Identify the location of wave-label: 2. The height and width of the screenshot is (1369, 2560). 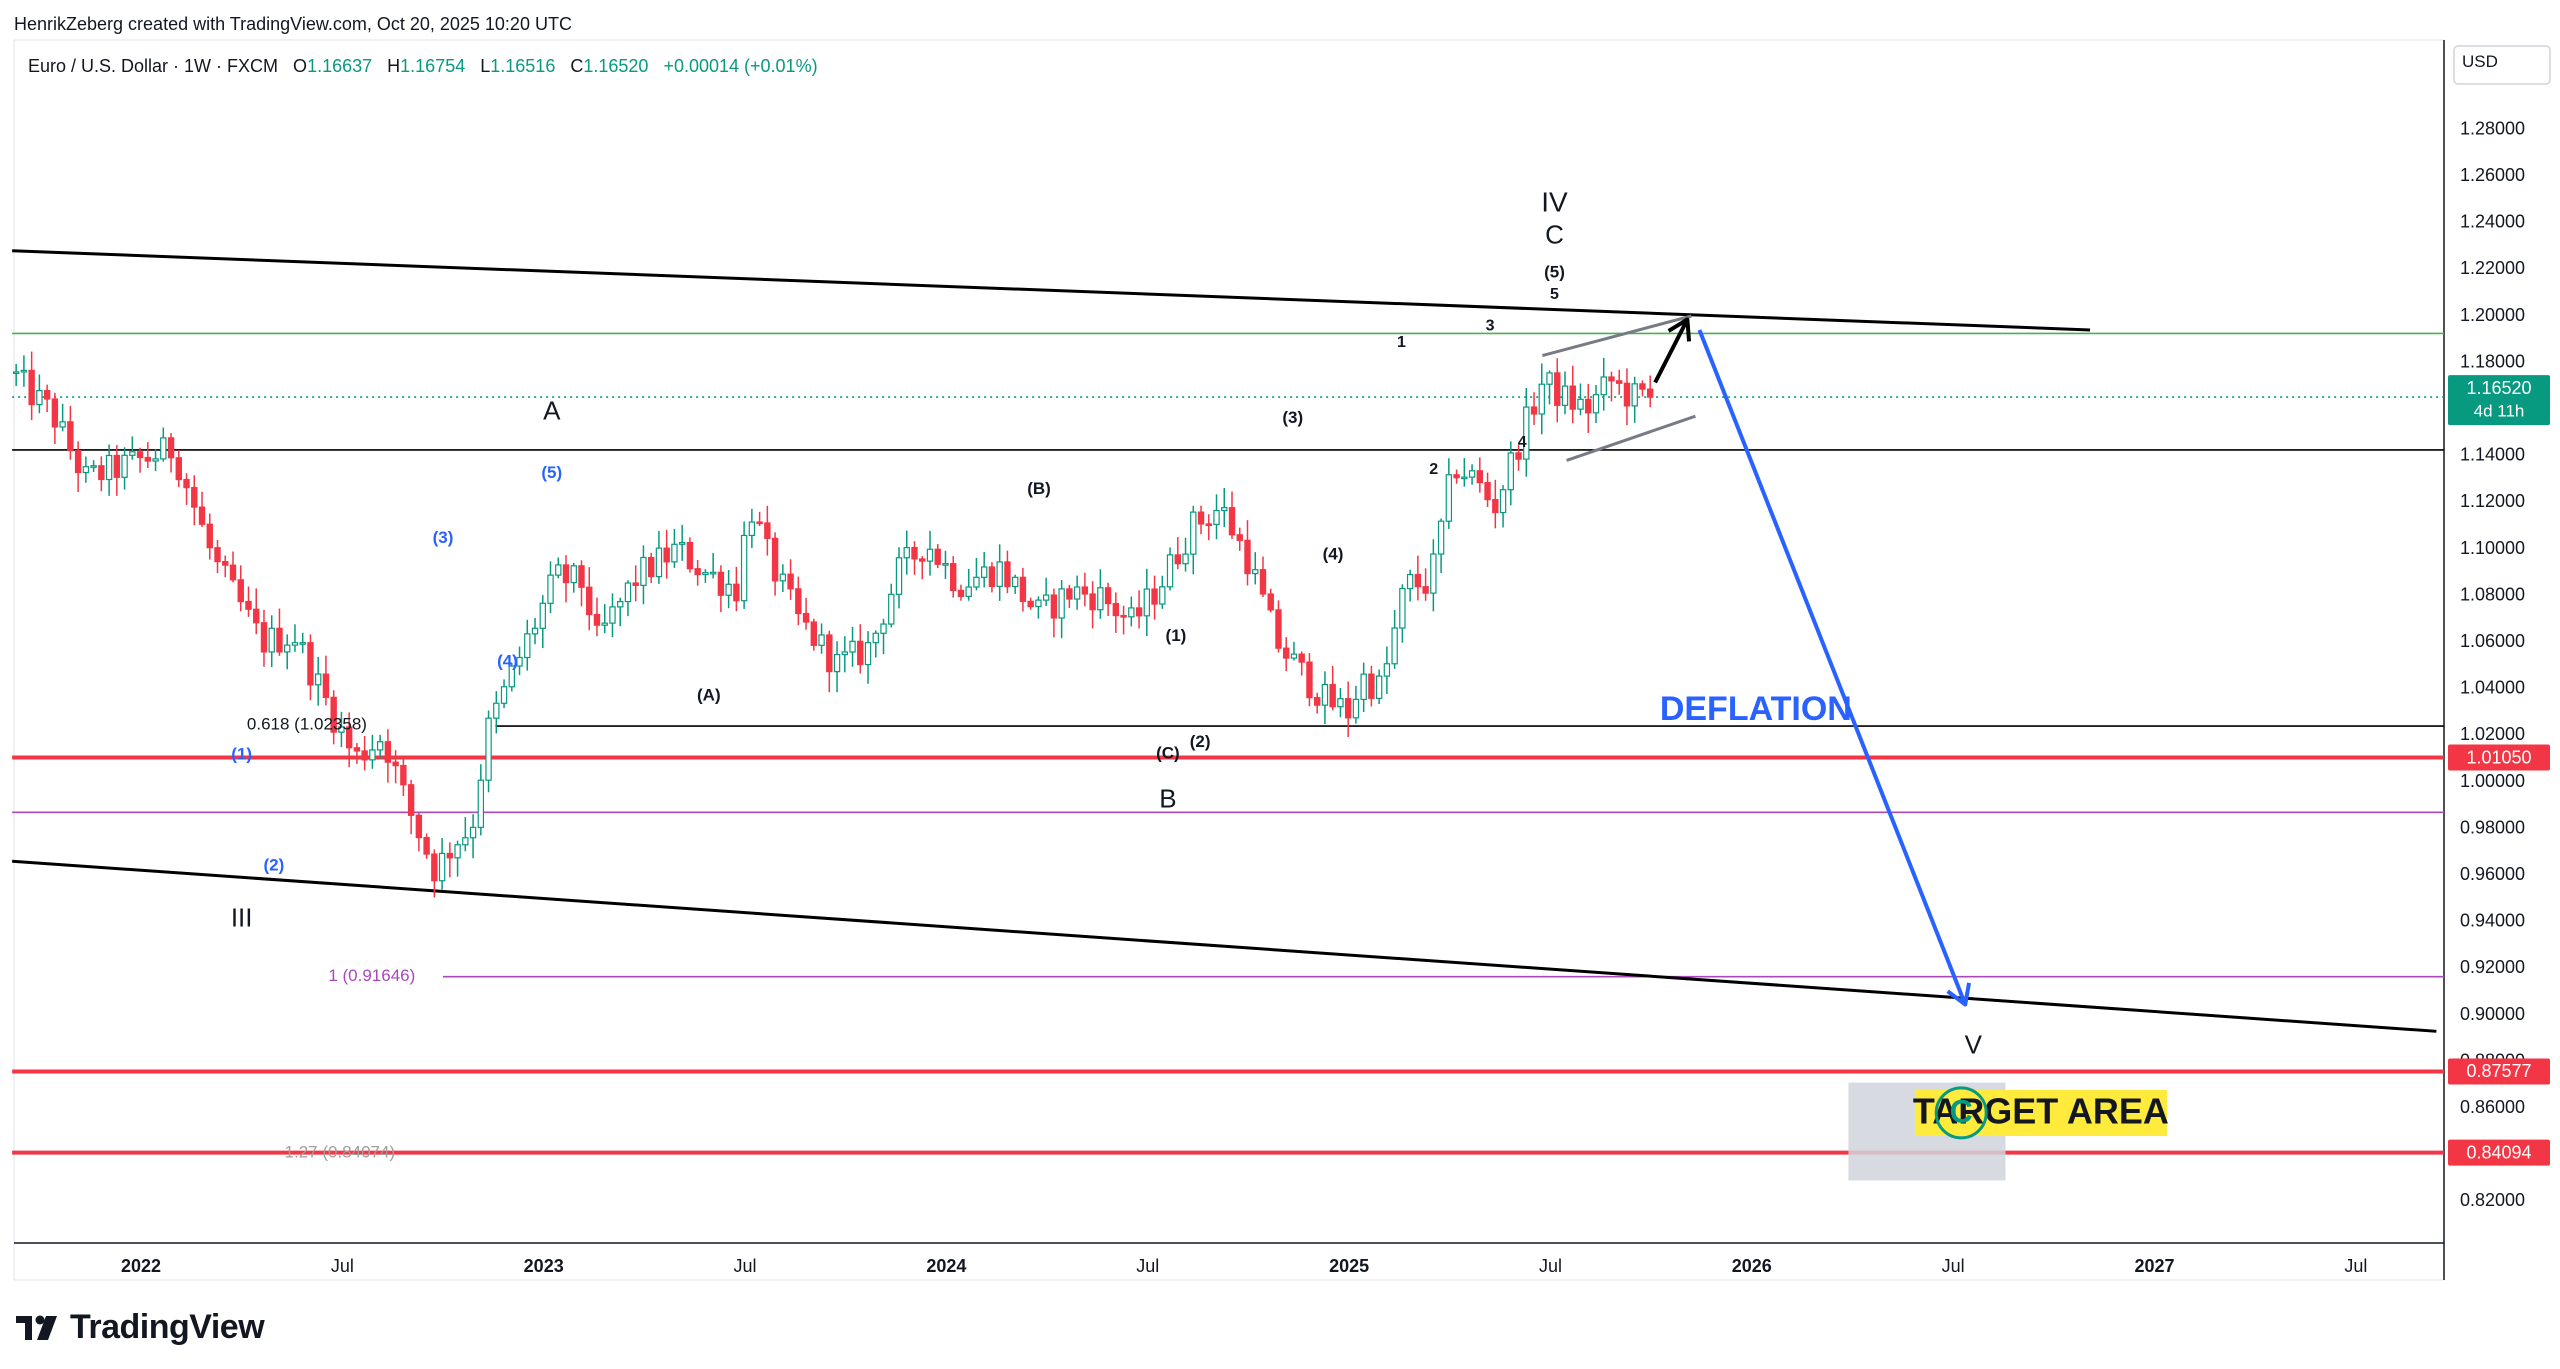
(1433, 469).